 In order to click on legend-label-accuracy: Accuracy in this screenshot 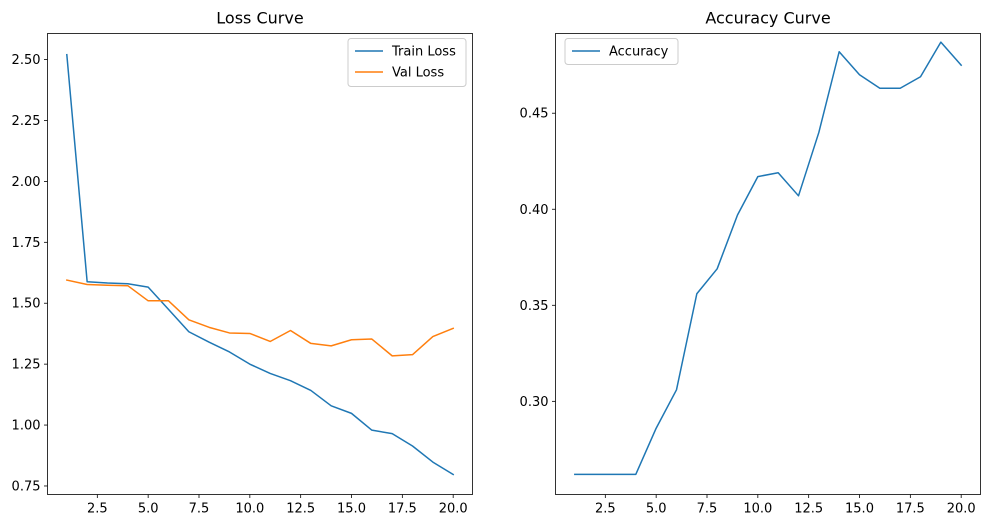, I will do `click(639, 52)`.